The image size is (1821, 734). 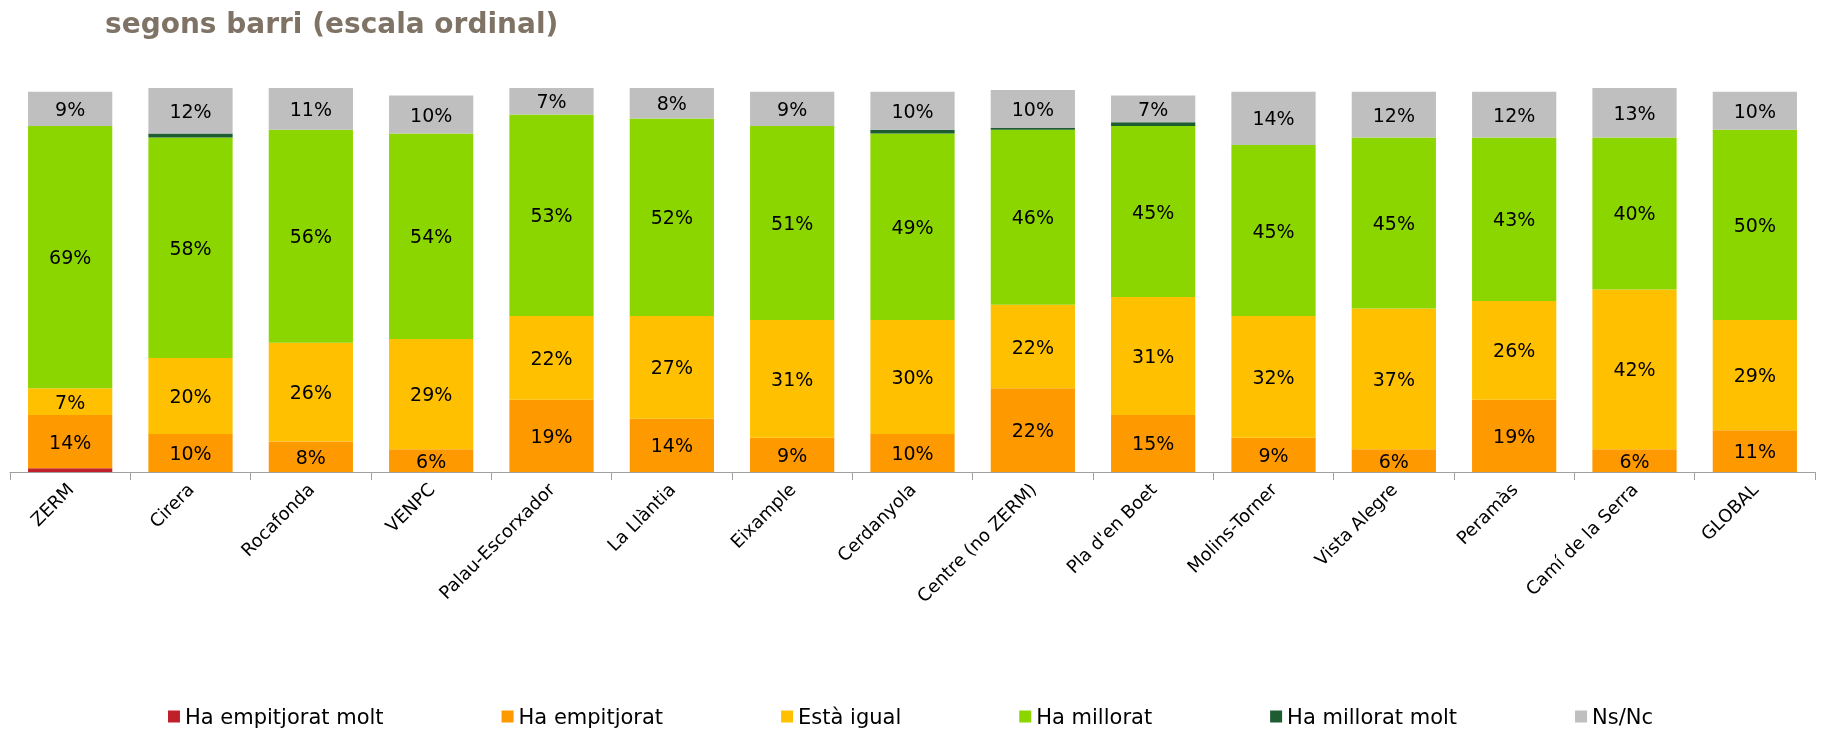 I want to click on data-label: 15%, so click(x=1153, y=443).